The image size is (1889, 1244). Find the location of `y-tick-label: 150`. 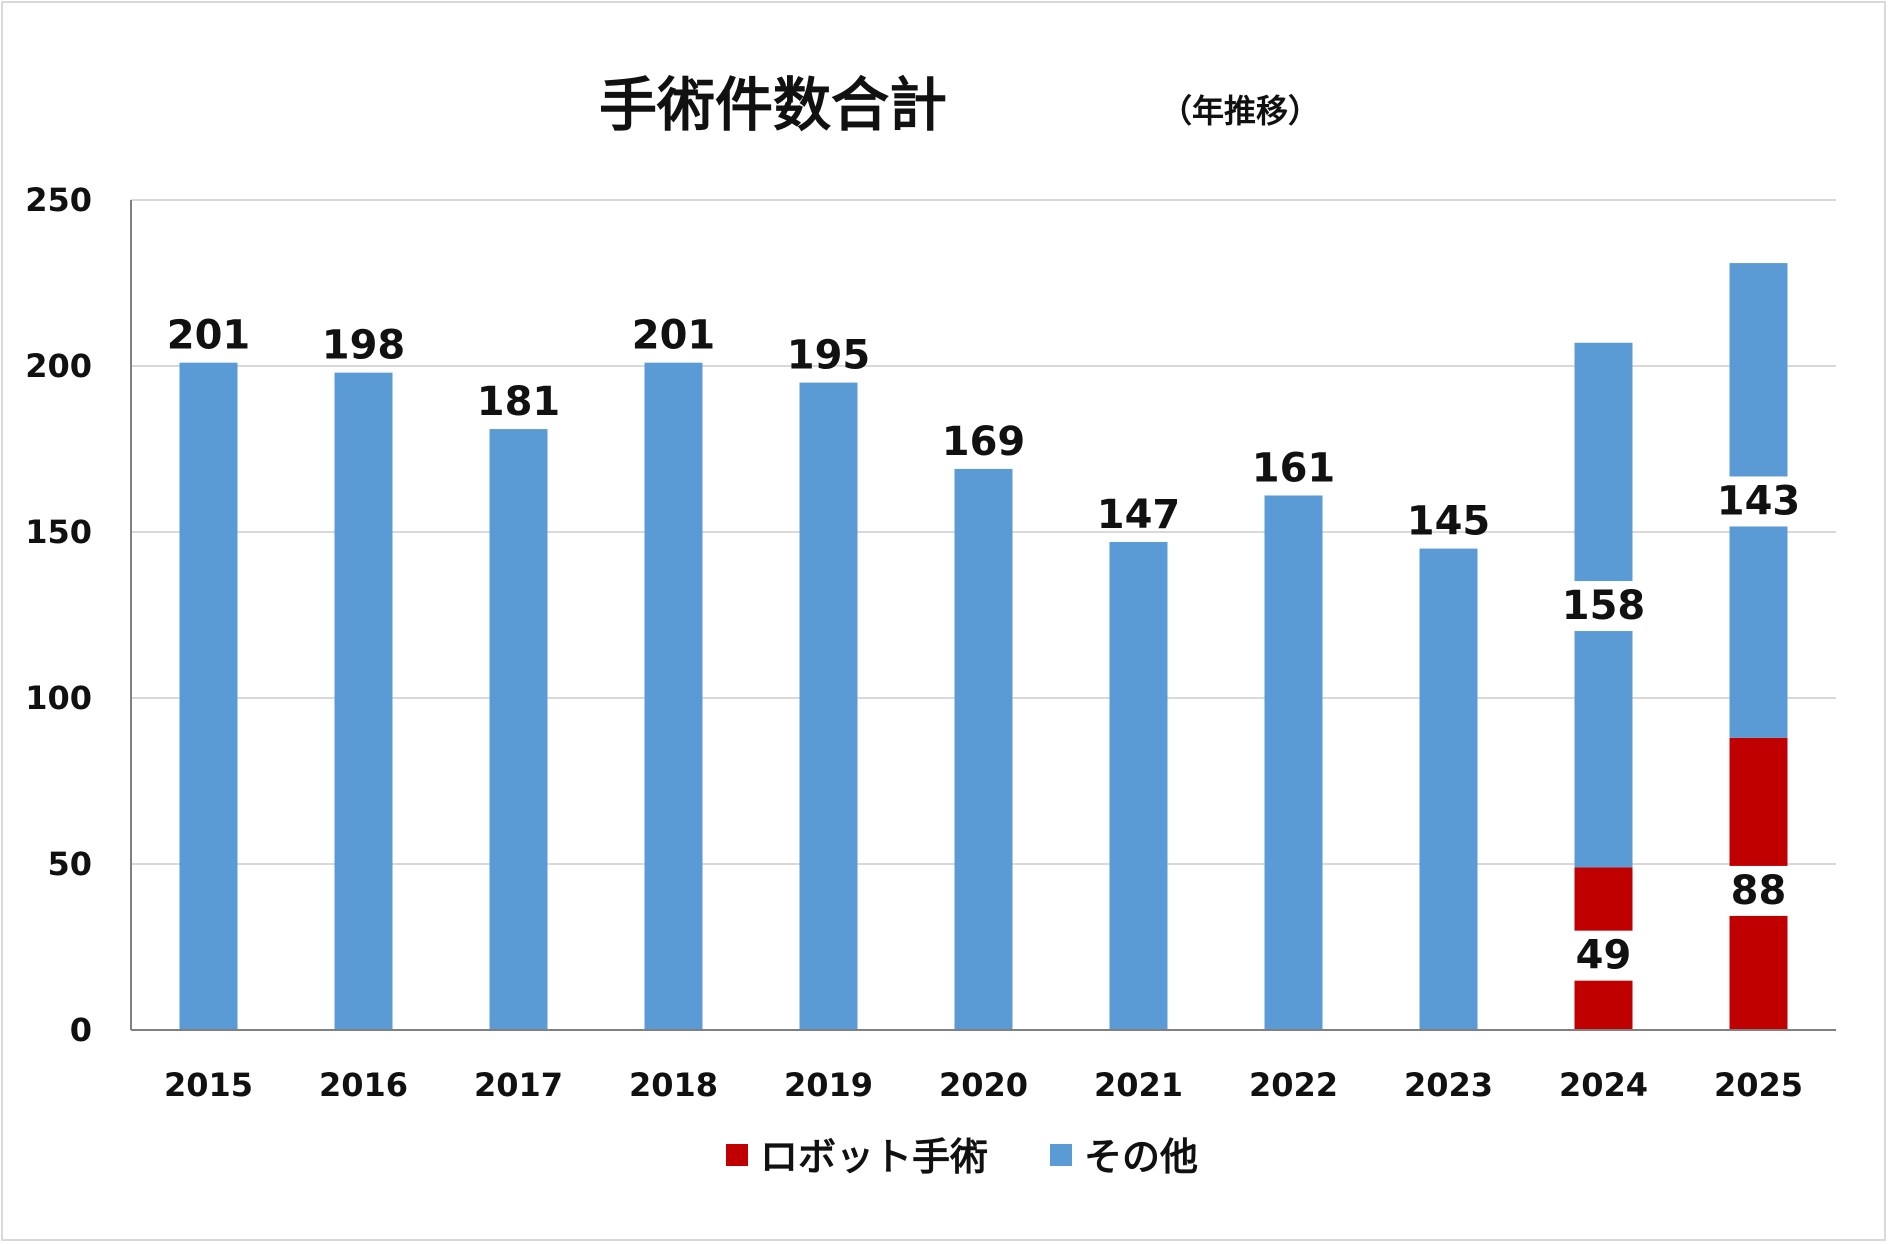

y-tick-label: 150 is located at coordinates (58, 532).